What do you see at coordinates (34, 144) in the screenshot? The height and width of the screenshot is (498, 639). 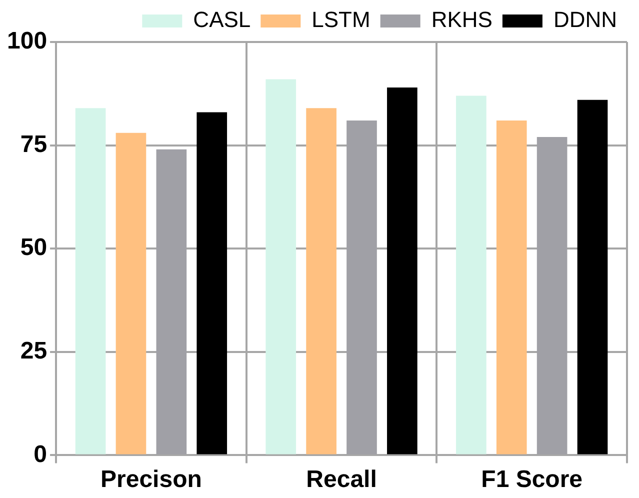 I see `y-tick-label: 75` at bounding box center [34, 144].